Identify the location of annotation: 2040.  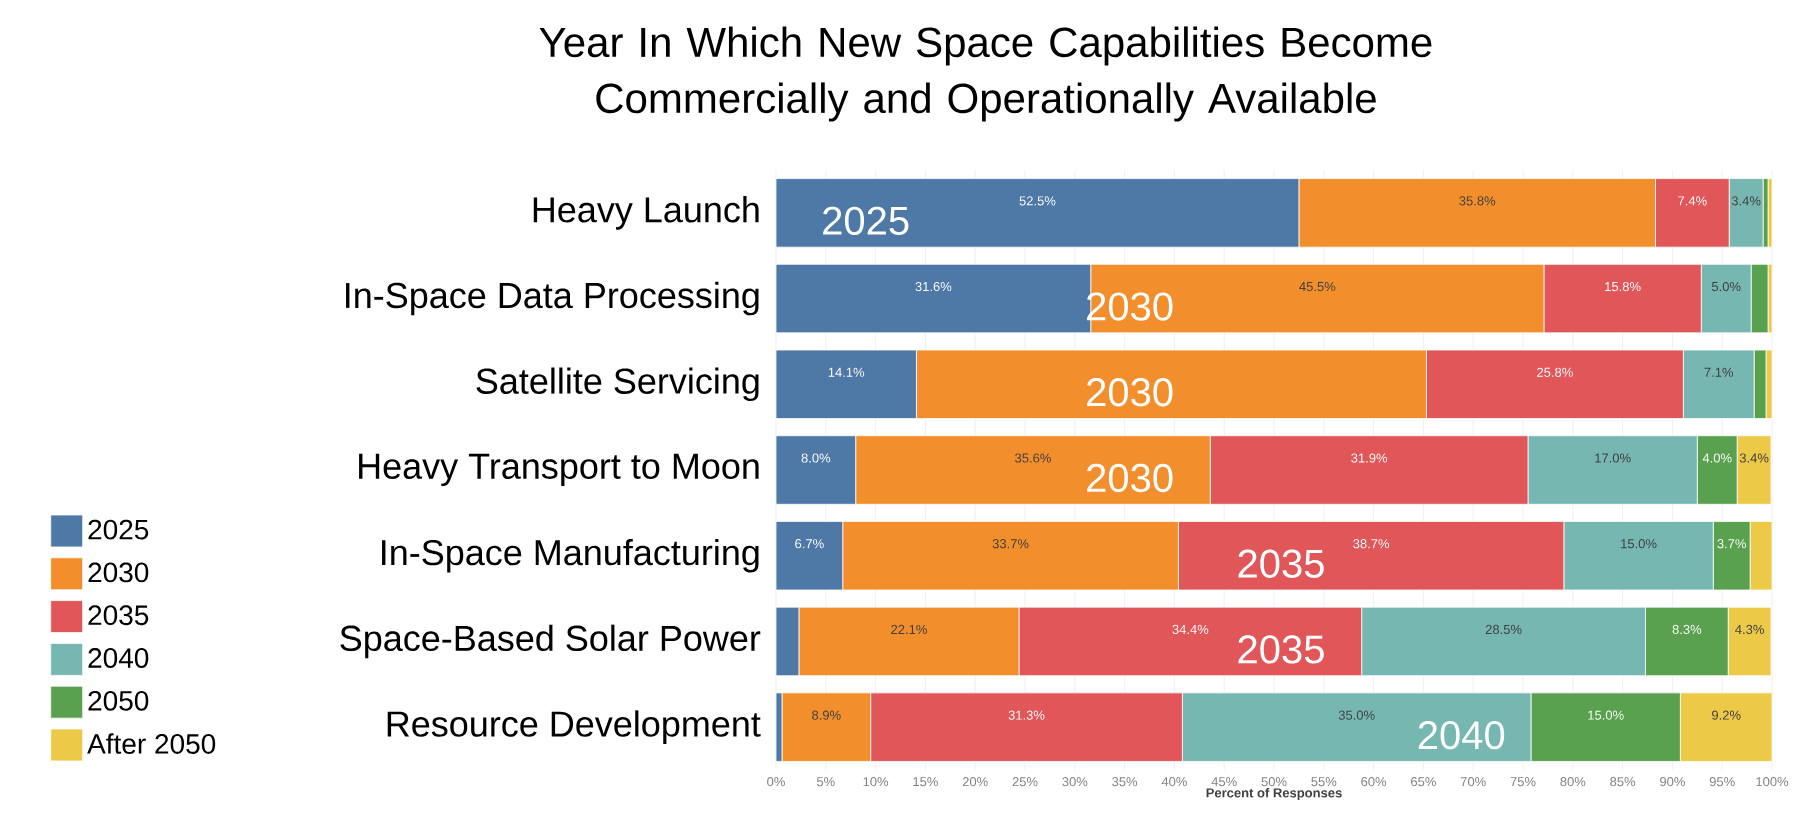
(1461, 735).